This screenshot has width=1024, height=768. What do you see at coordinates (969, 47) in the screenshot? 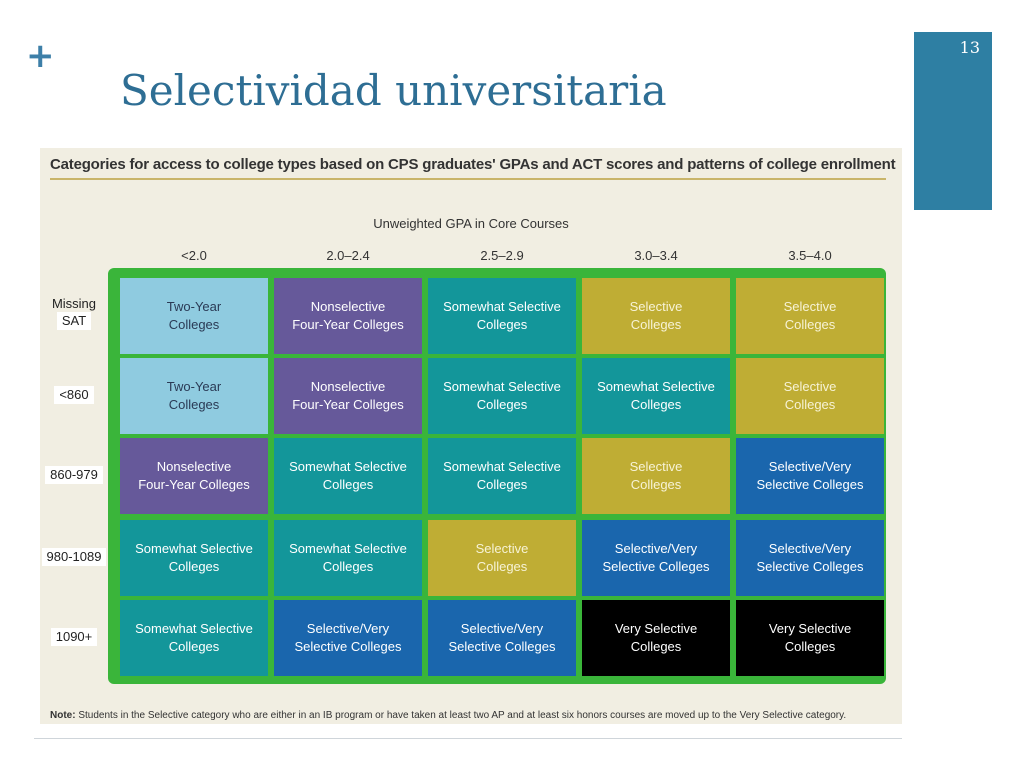
I see `slide-number: 13` at bounding box center [969, 47].